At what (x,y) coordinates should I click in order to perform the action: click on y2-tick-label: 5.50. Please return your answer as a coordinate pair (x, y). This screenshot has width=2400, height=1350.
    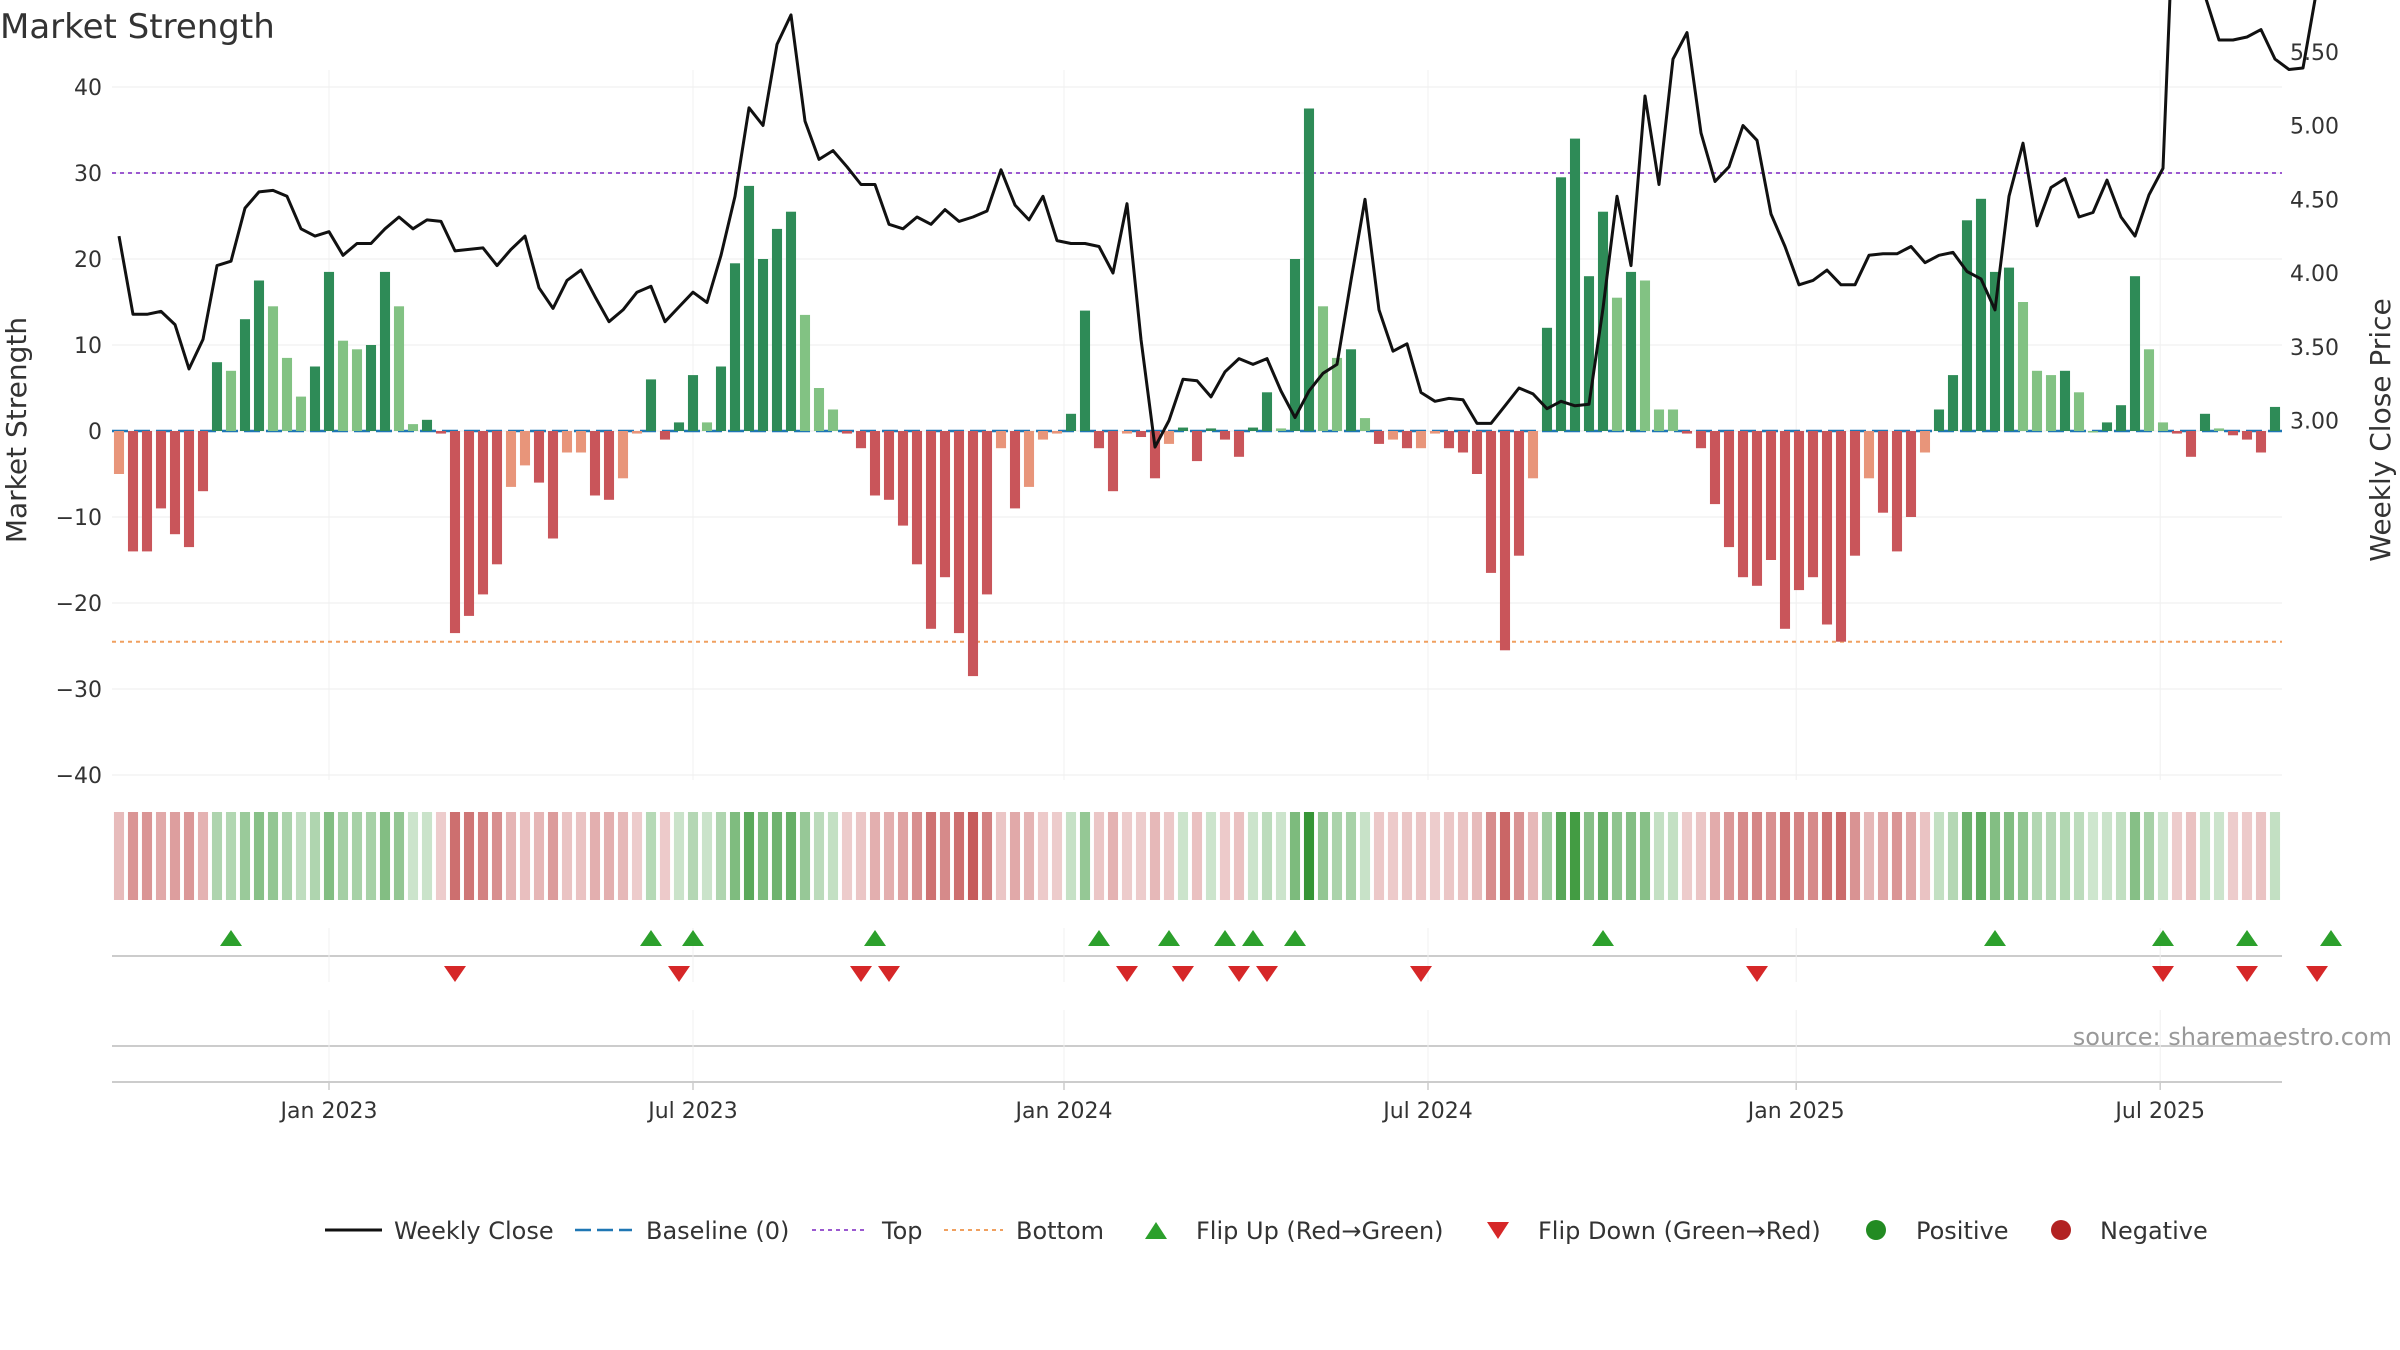
    Looking at the image, I should click on (2314, 53).